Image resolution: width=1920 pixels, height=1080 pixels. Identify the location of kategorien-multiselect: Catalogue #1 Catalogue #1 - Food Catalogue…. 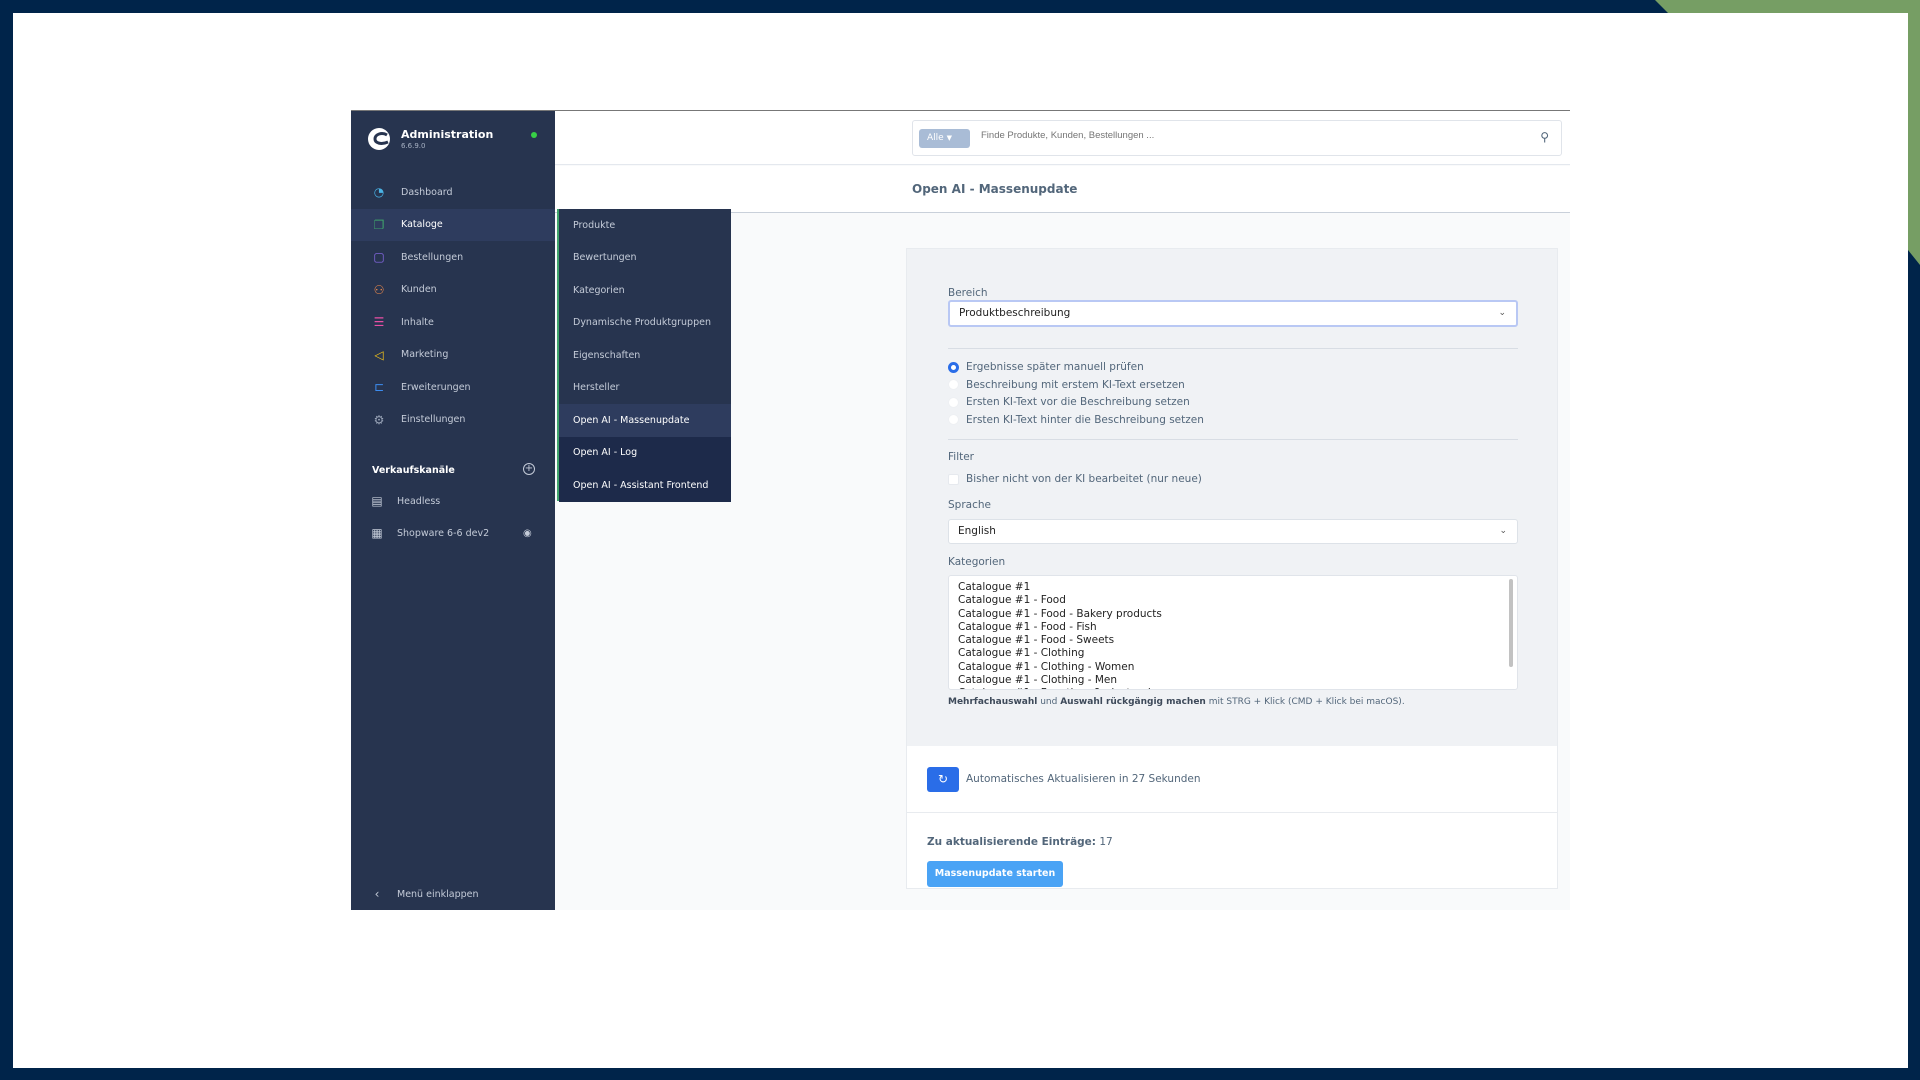
(1233, 632).